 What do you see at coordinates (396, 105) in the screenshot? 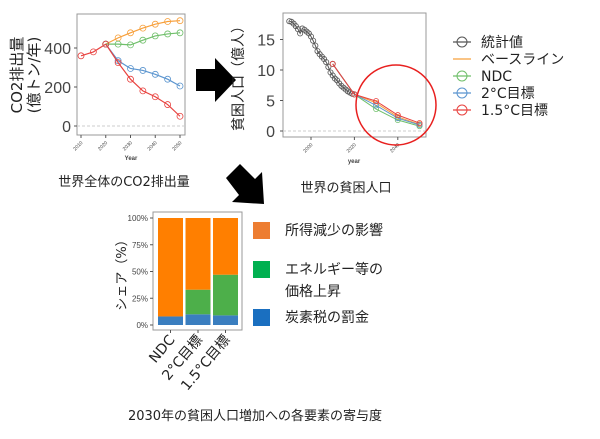
I see `highlight-circle` at bounding box center [396, 105].